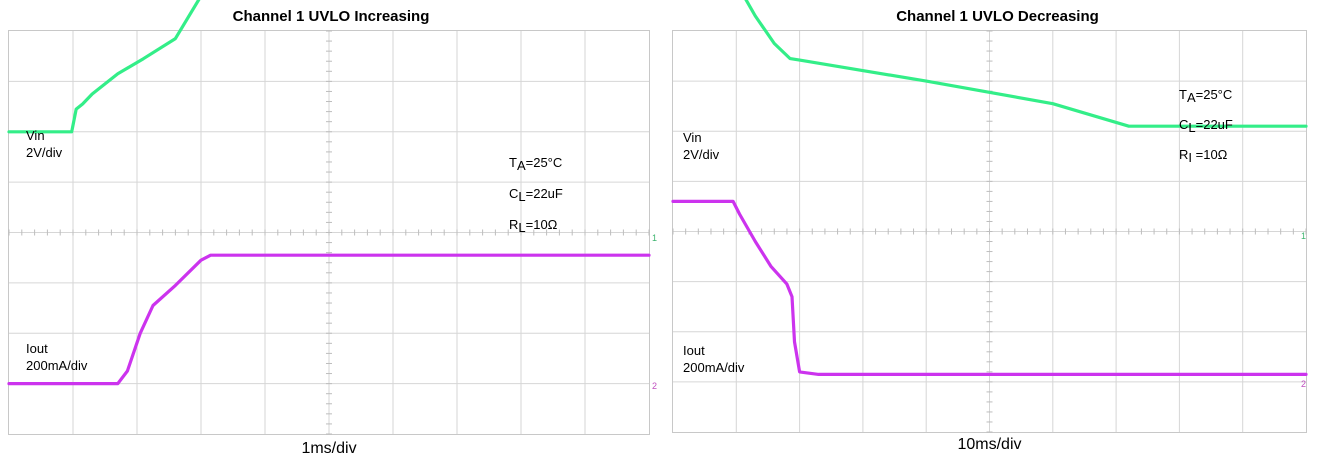  What do you see at coordinates (989, 444) in the screenshot?
I see `timebase-label: 10ms/div` at bounding box center [989, 444].